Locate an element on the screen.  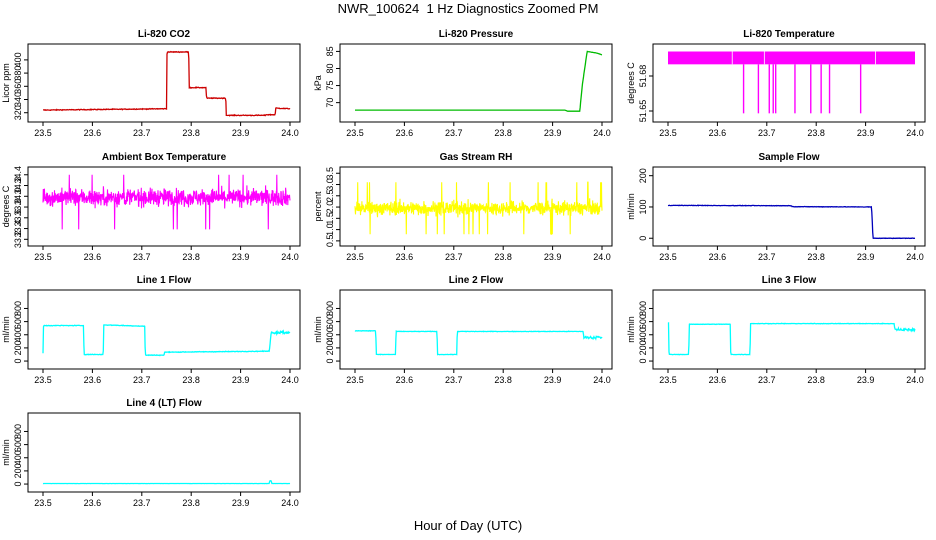
y-tick-label: 34.4 is located at coordinates (18, 175).